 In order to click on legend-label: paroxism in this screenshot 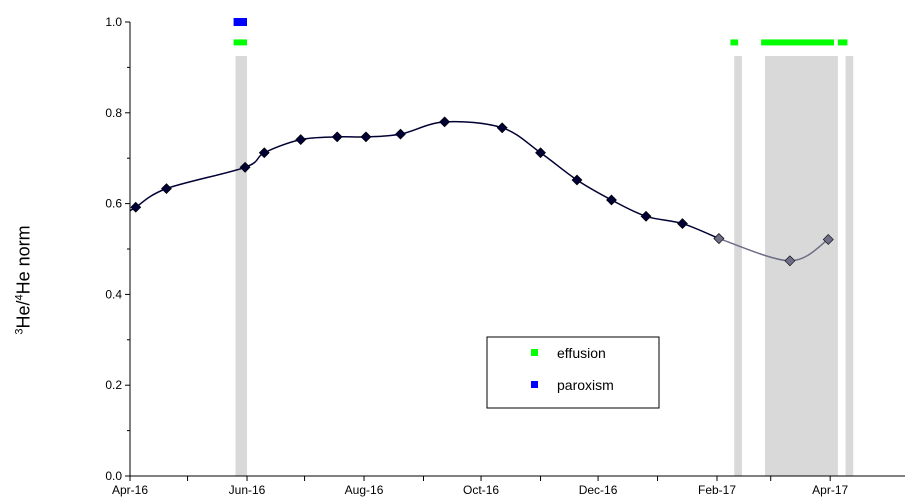, I will do `click(585, 385)`.